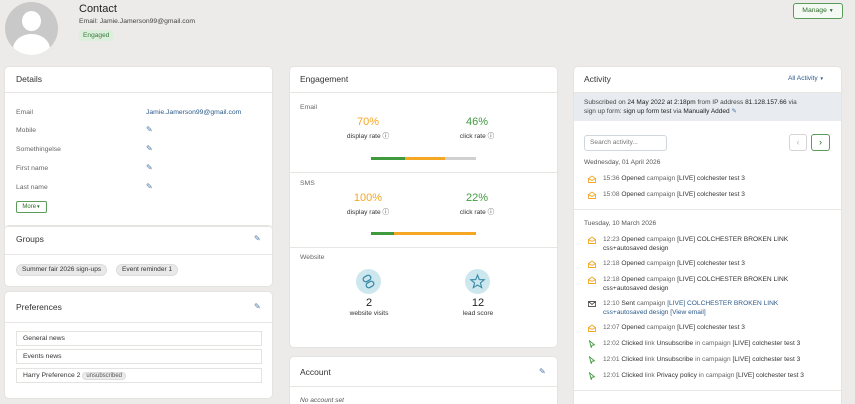 This screenshot has height=404, width=855. What do you see at coordinates (42, 356) in the screenshot?
I see `preference-label: Events news` at bounding box center [42, 356].